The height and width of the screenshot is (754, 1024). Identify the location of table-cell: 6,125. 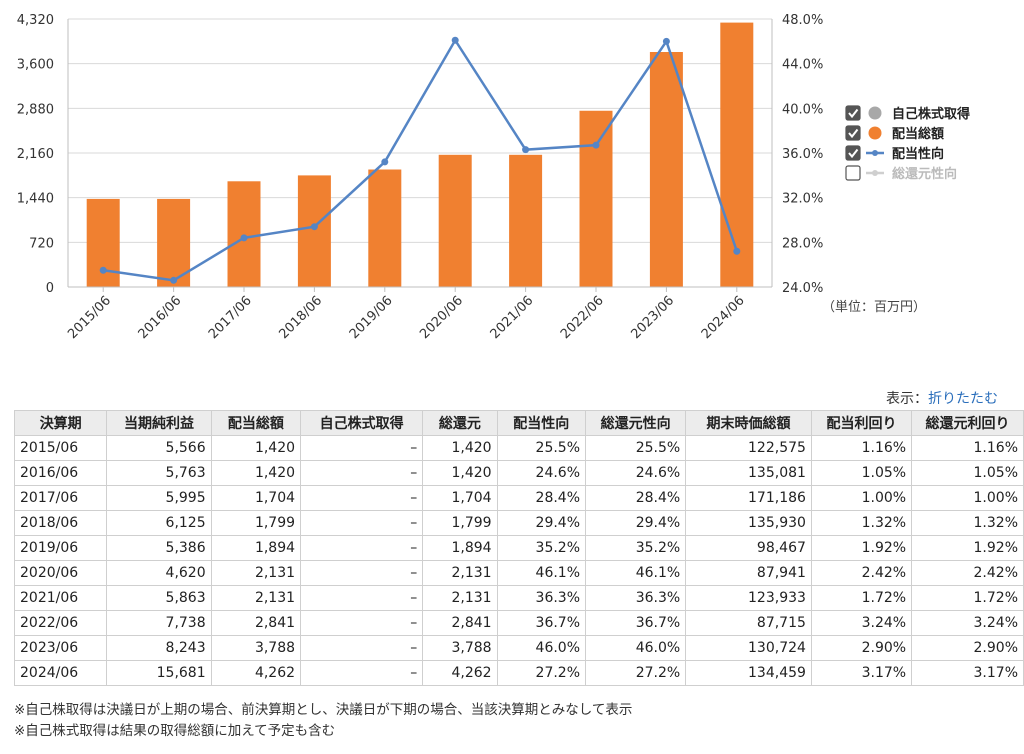
(159, 523).